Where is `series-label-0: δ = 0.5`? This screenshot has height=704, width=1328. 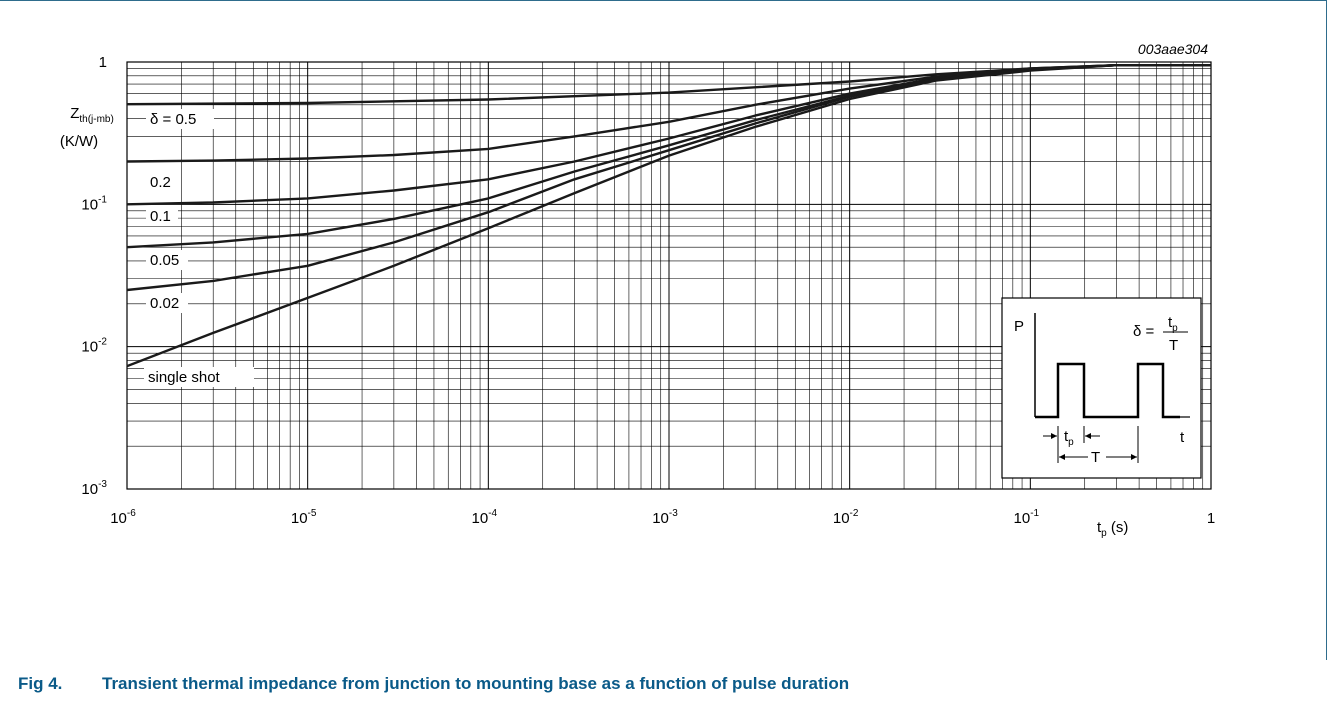 series-label-0: δ = 0.5 is located at coordinates (173, 119).